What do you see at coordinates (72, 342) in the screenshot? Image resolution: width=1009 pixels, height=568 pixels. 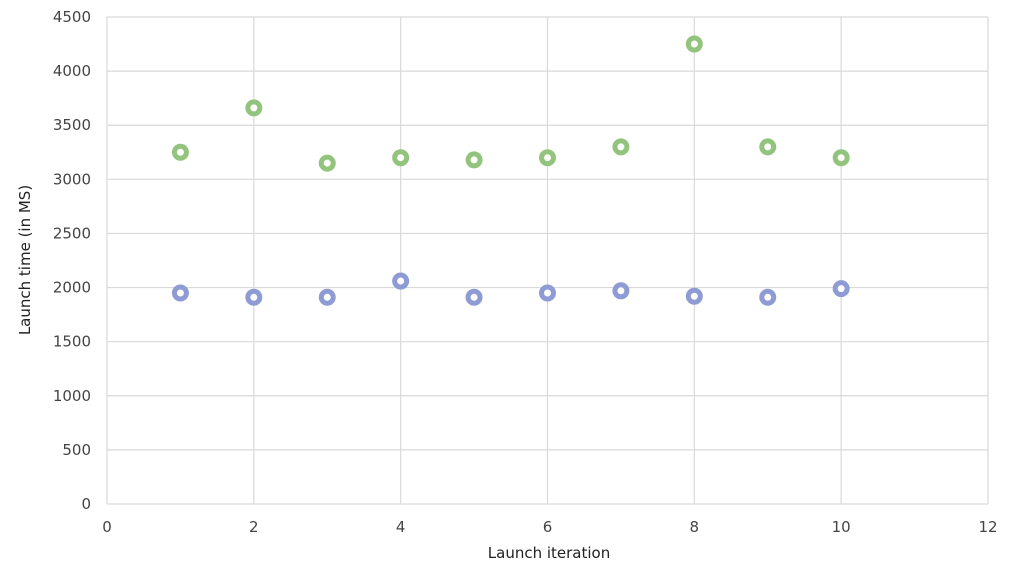 I see `y-tick-label: 1500` at bounding box center [72, 342].